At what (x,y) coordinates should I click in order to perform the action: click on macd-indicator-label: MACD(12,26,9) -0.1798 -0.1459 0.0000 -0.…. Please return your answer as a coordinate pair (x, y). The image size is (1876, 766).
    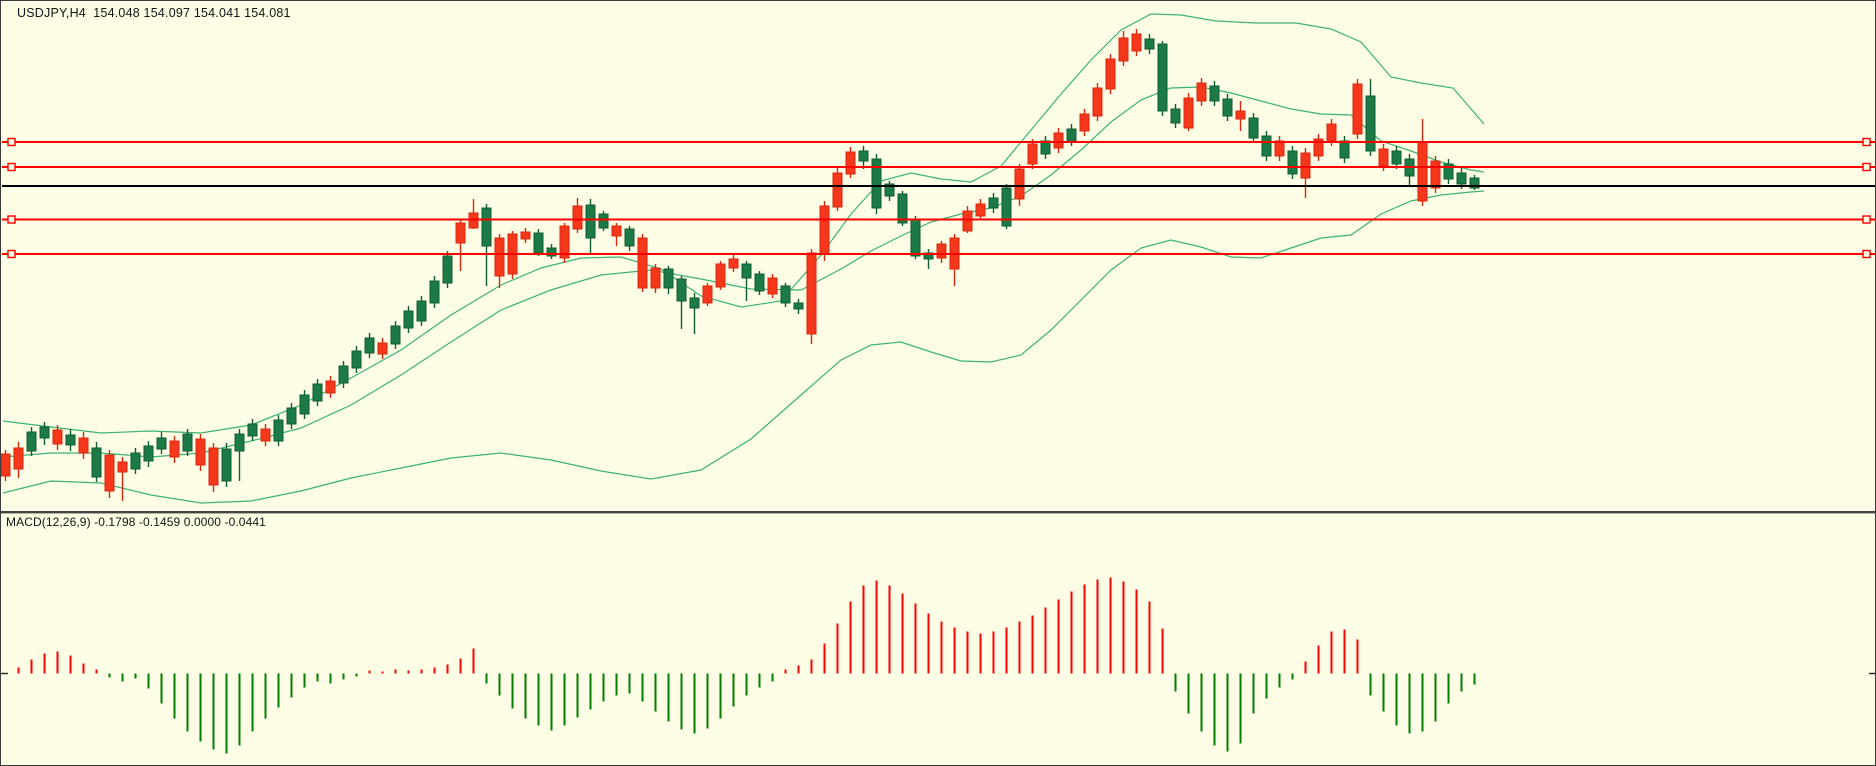
    Looking at the image, I should click on (136, 522).